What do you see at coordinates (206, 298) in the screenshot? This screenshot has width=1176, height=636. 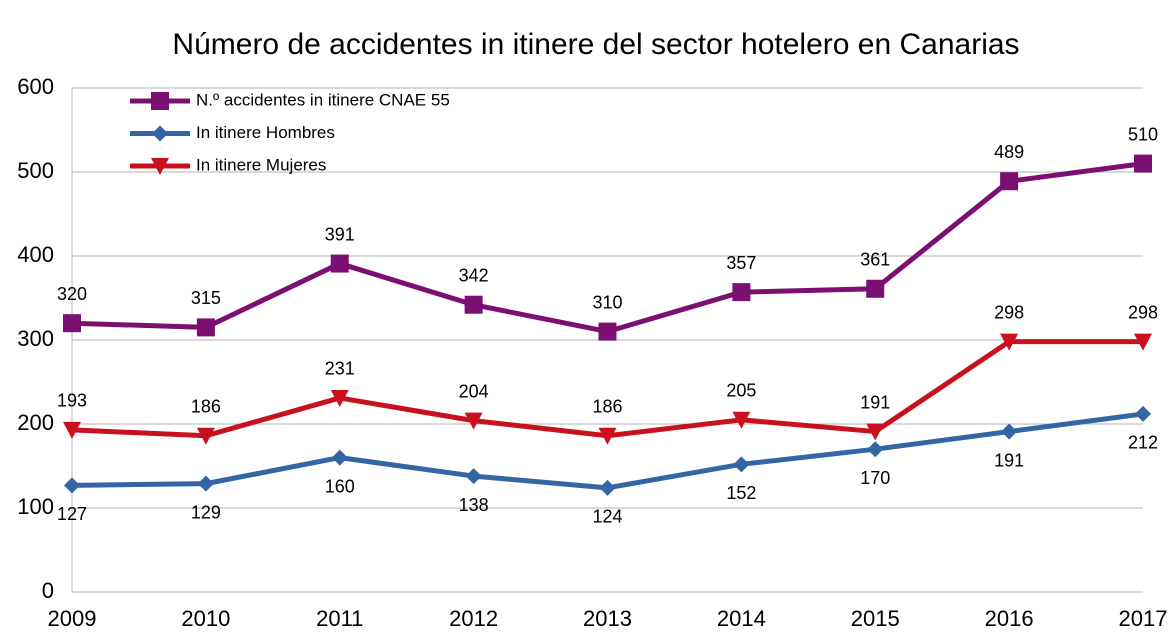 I see `data-label: 315` at bounding box center [206, 298].